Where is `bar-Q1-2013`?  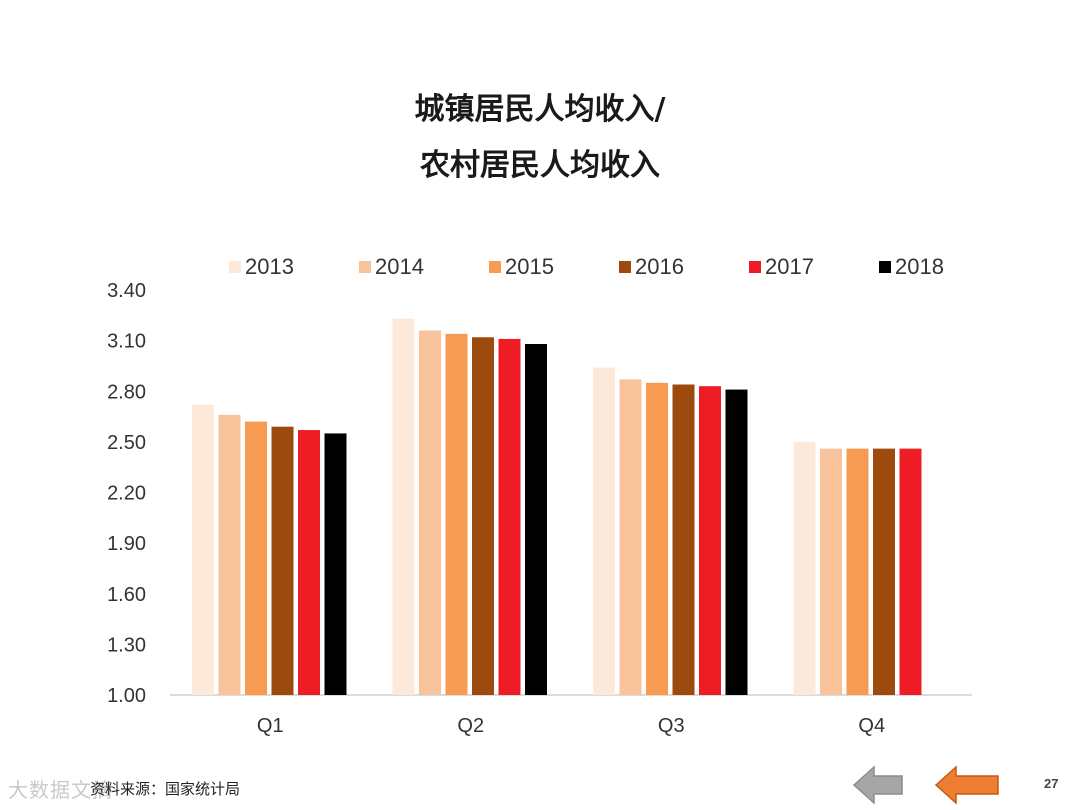 bar-Q1-2013 is located at coordinates (203, 549).